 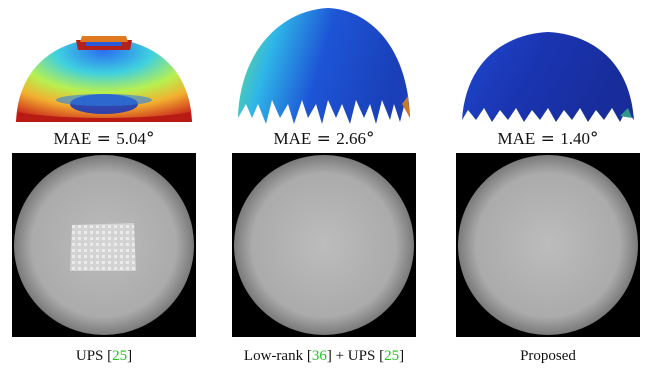 What do you see at coordinates (548, 77) in the screenshot?
I see `normal-error-map-proposed` at bounding box center [548, 77].